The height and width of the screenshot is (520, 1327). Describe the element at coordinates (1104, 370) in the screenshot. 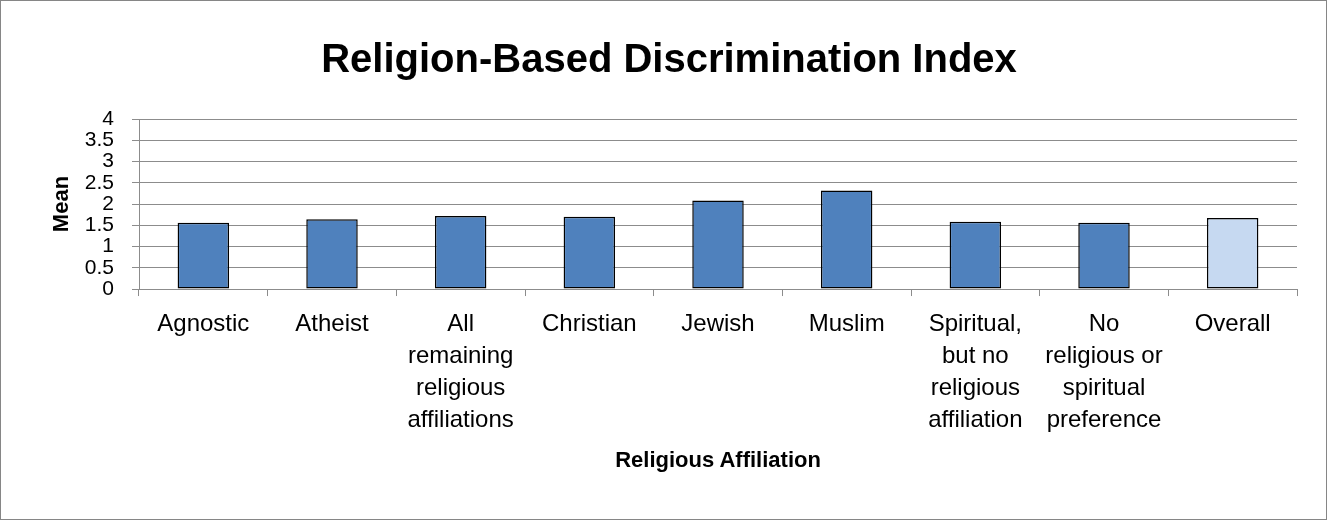

I see `x-tick-label: No religious or spiritual preference` at that location.